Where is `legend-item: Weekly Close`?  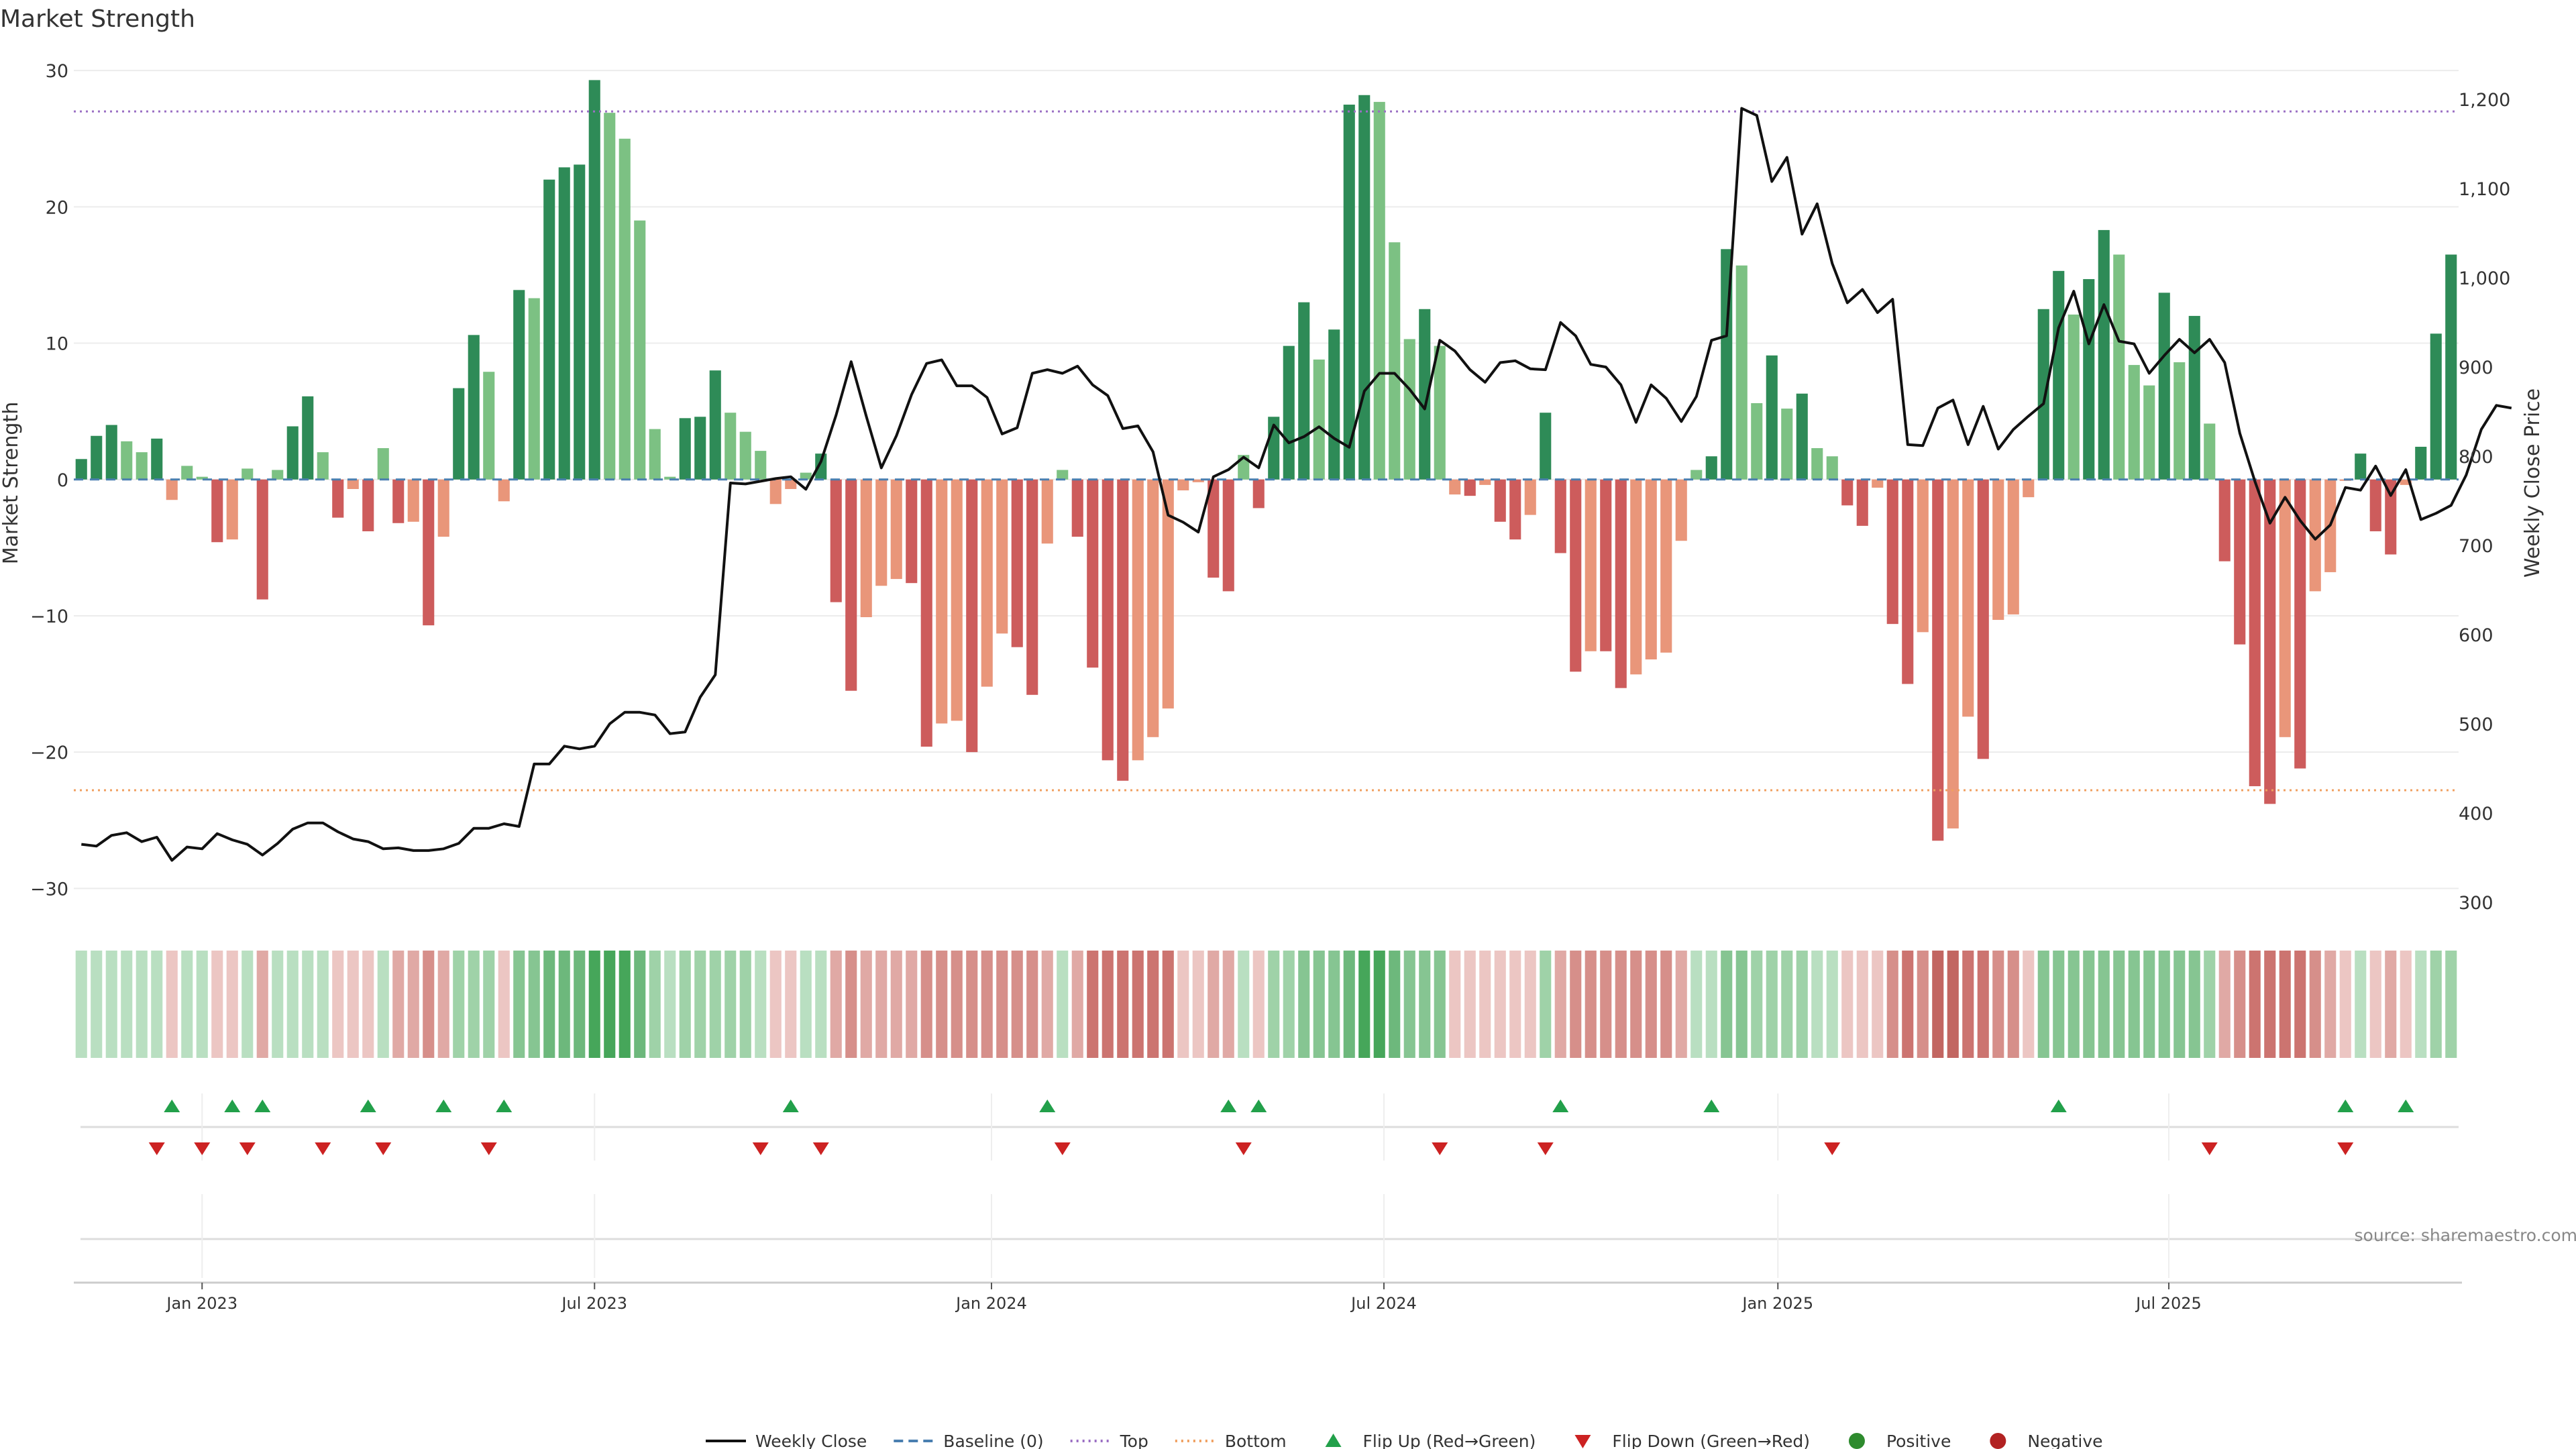 legend-item: Weekly Close is located at coordinates (786, 1440).